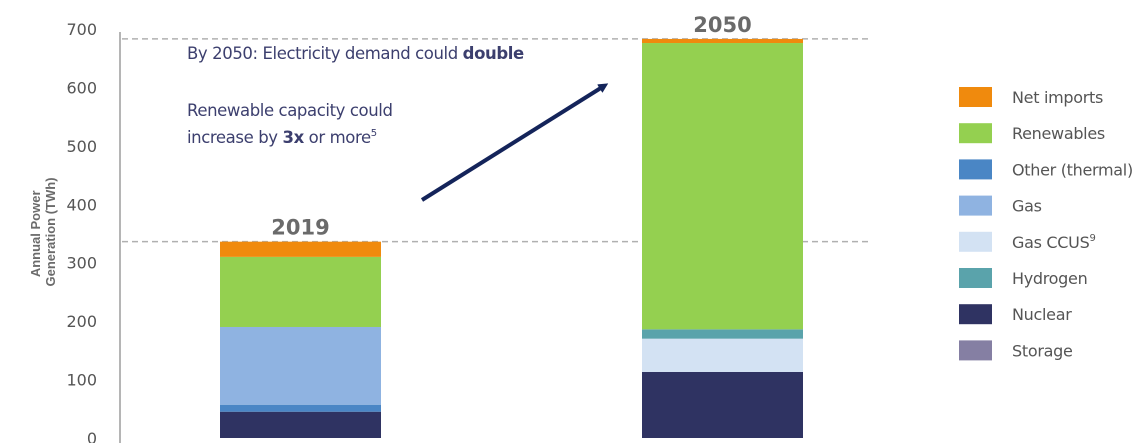 This screenshot has width=1146, height=443. What do you see at coordinates (722, 186) in the screenshot?
I see `bar-segment-renewables-2050` at bounding box center [722, 186].